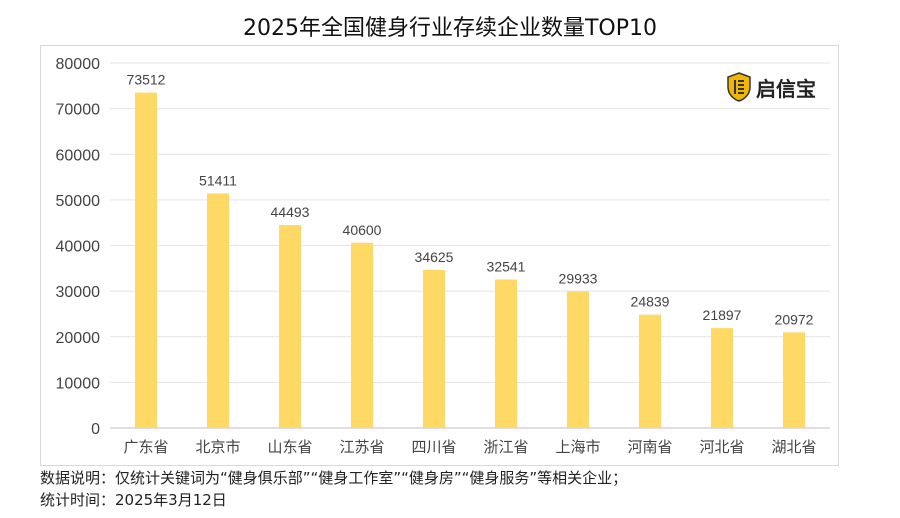 Image resolution: width=900 pixels, height=518 pixels. What do you see at coordinates (722, 315) in the screenshot?
I see `data-label: 21897` at bounding box center [722, 315].